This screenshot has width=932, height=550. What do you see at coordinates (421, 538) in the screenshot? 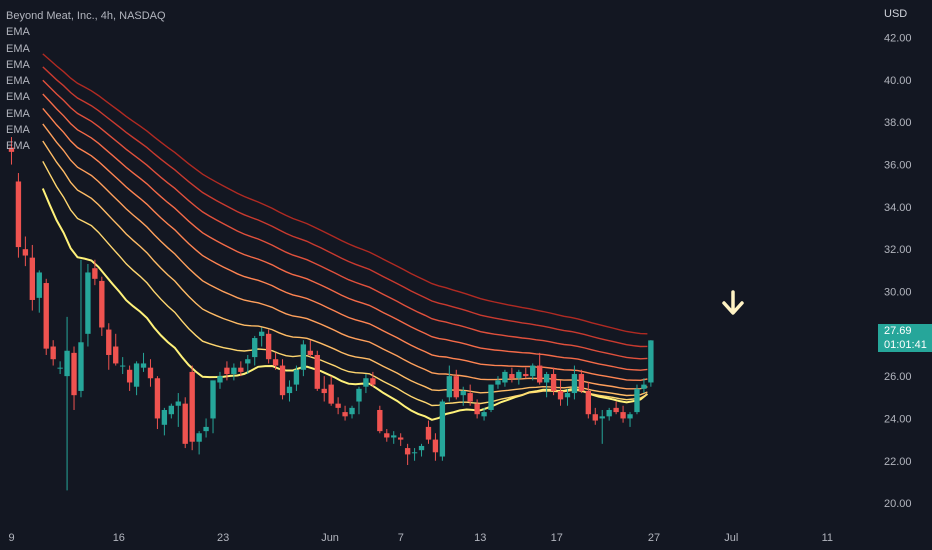
I see `time-scale: 9 16 23 Jun 7 13 17 27 Jul 11` at bounding box center [421, 538].